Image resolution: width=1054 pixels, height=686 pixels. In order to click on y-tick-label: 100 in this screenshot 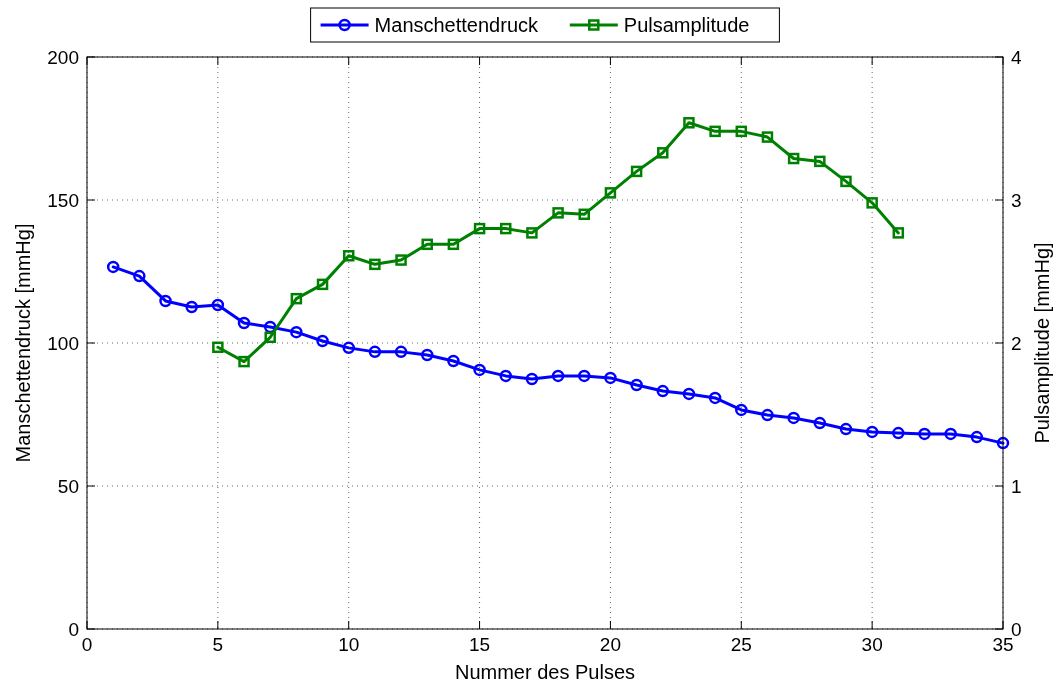, I will do `click(63, 343)`.